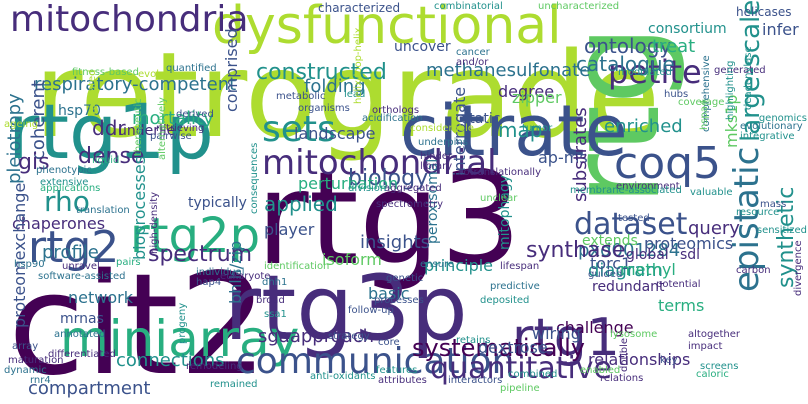 This screenshot has height=404, width=808. What do you see at coordinates (171, 136) in the screenshot?
I see `cloud-word: pairwise` at bounding box center [171, 136].